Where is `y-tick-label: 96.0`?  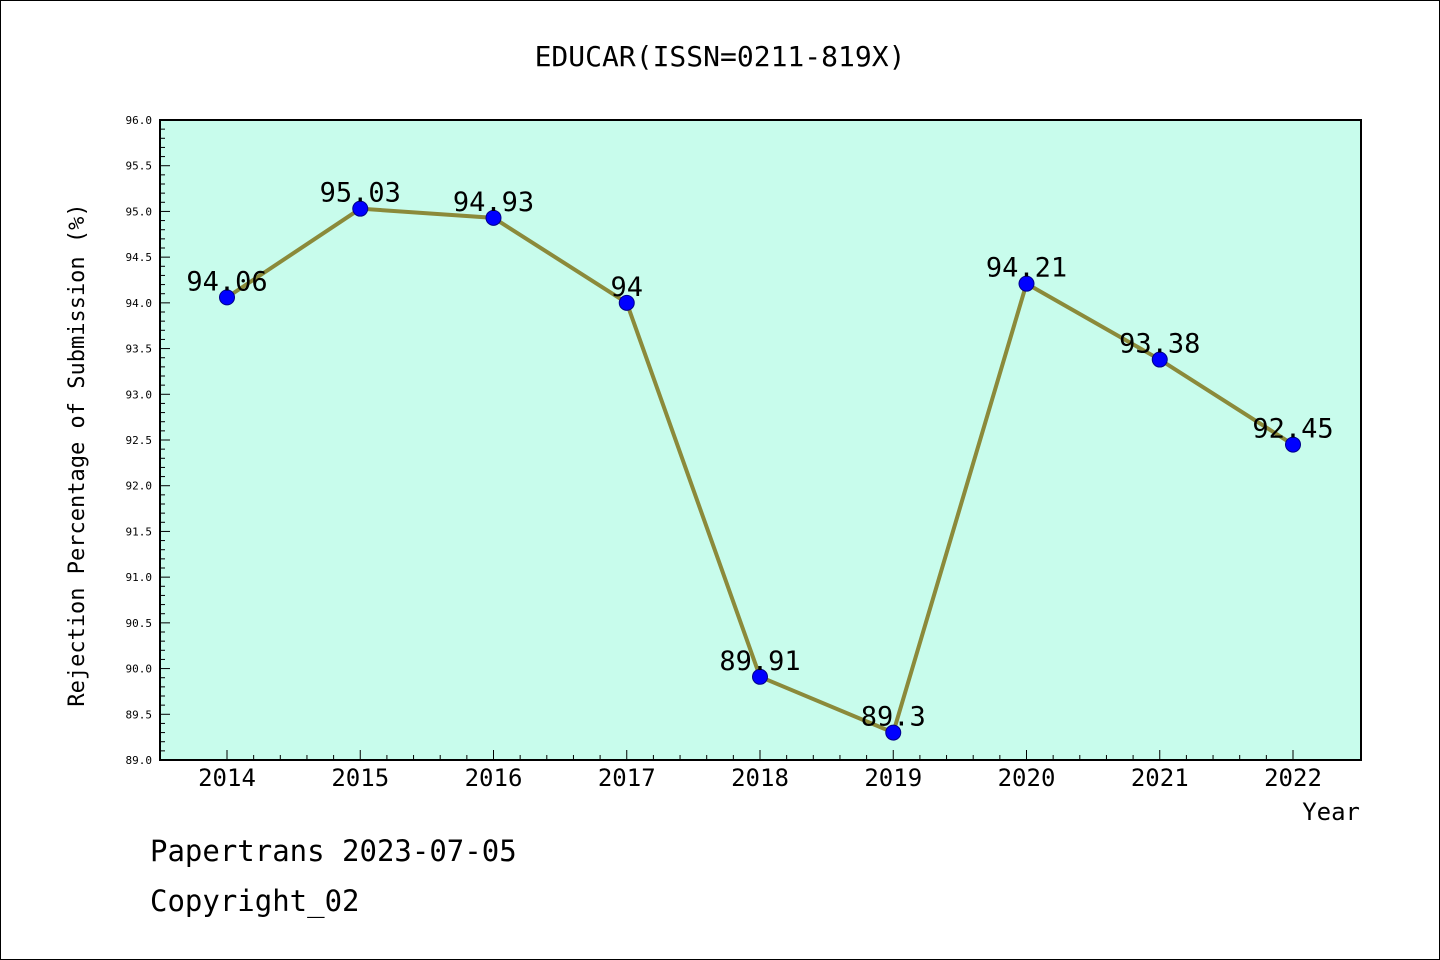
y-tick-label: 96.0 is located at coordinates (139, 120).